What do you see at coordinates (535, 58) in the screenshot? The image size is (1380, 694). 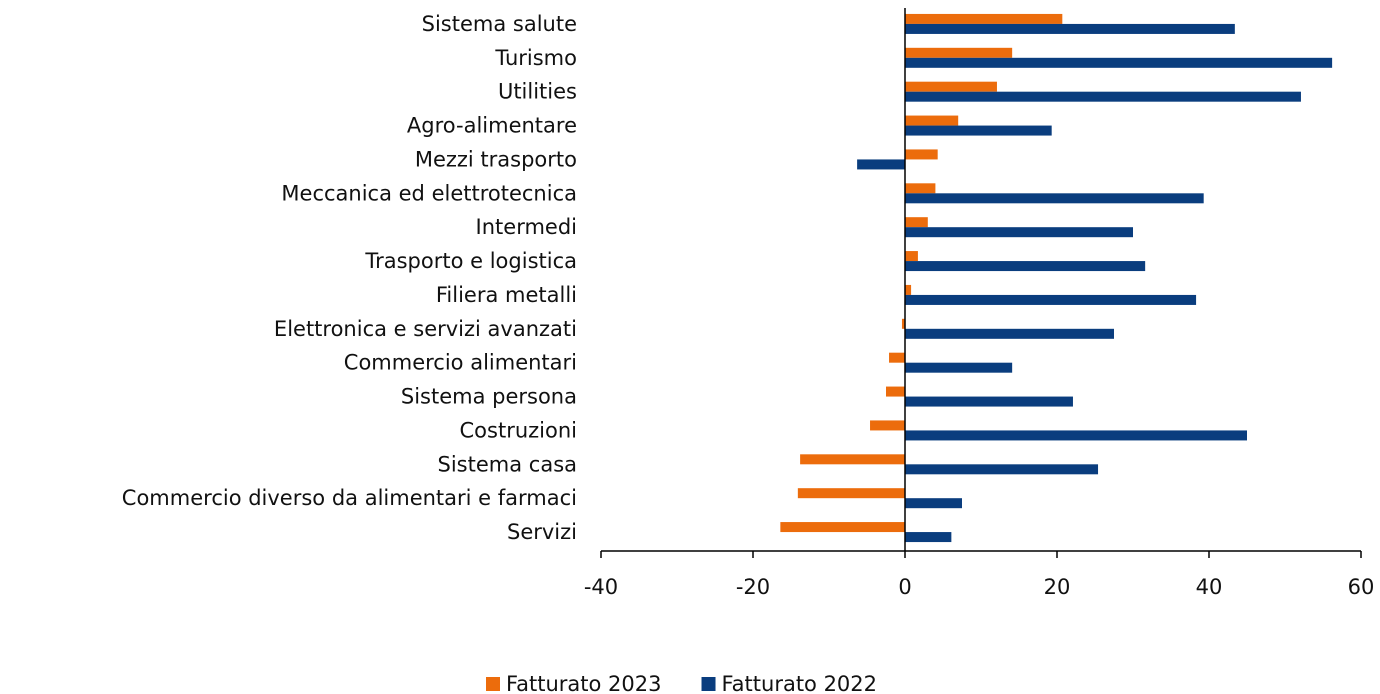 I see `category-label: Turismo` at bounding box center [535, 58].